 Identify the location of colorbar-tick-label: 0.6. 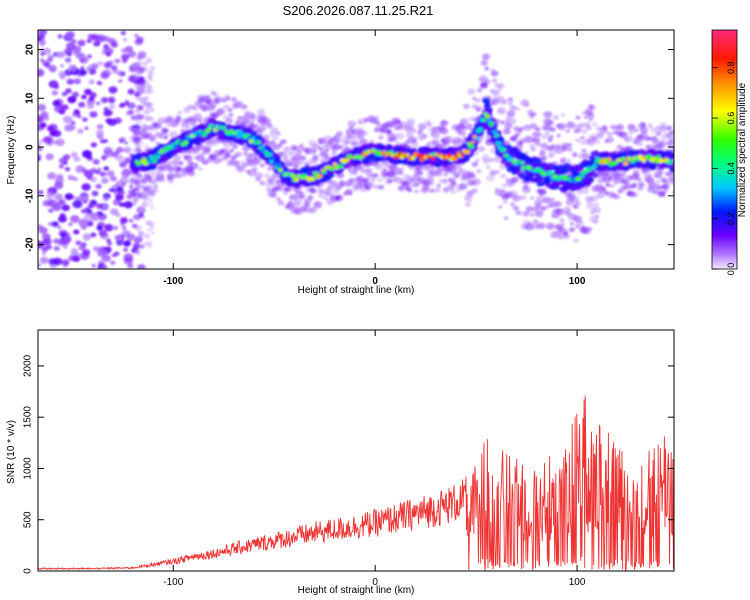
(731, 118).